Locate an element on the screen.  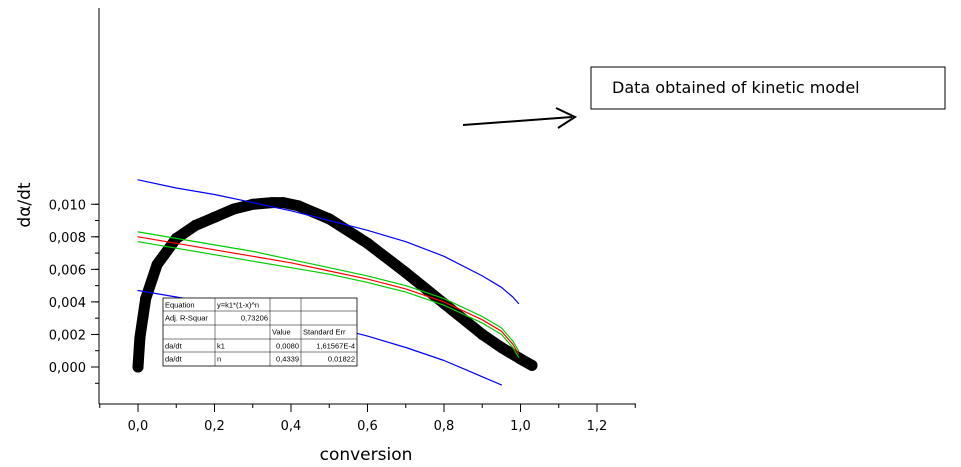
annotation-box is located at coordinates (768, 88).